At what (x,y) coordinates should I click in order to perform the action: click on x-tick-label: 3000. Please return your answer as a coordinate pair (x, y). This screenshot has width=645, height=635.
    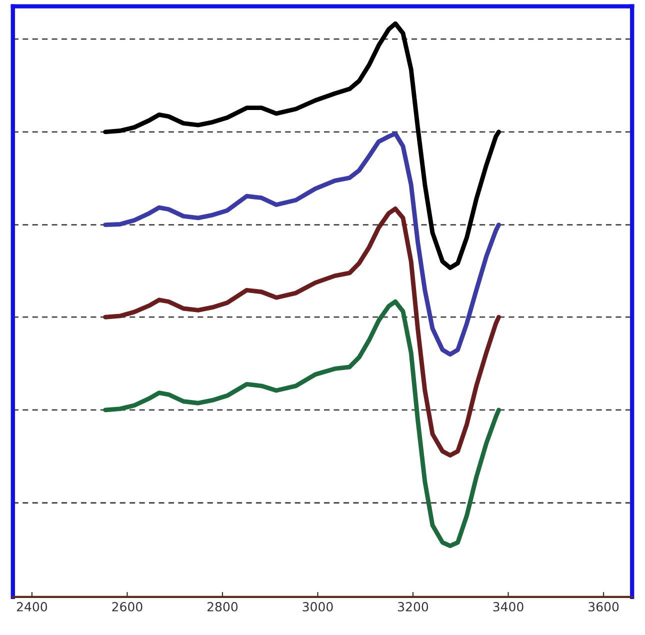
    Looking at the image, I should click on (317, 607).